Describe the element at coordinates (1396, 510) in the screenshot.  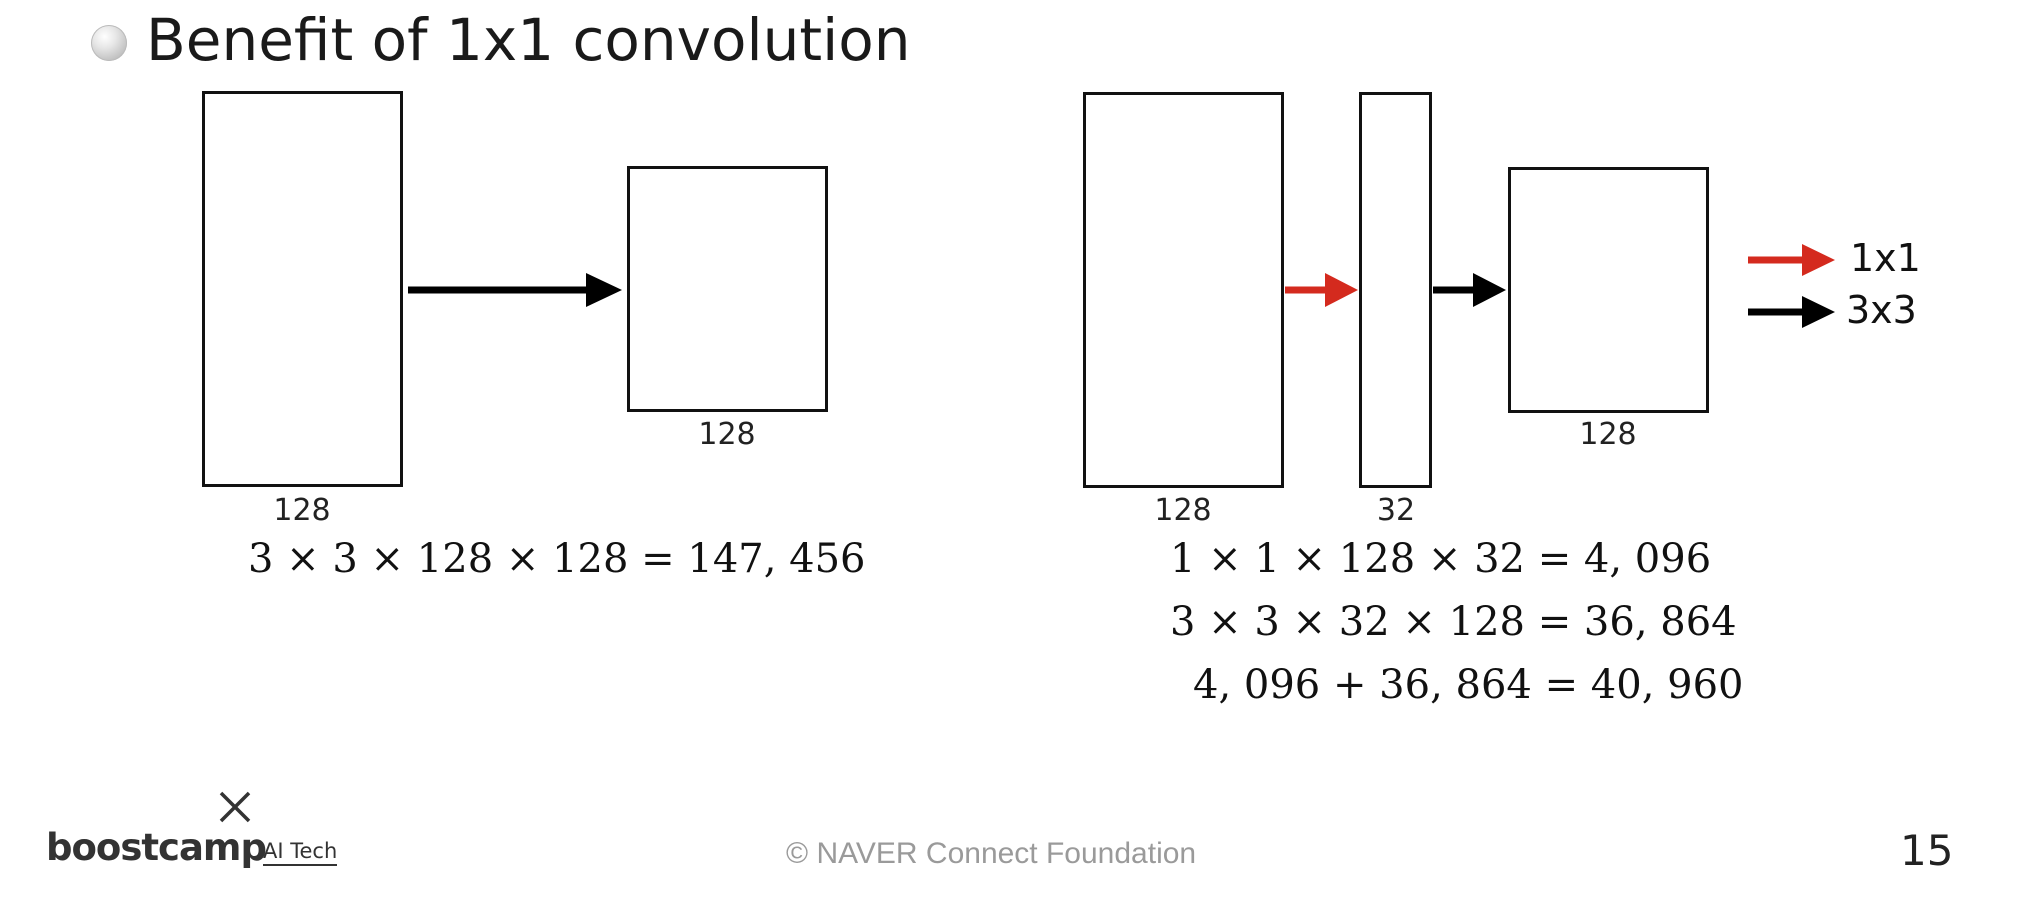
I see `bottleneck-label: 32` at that location.